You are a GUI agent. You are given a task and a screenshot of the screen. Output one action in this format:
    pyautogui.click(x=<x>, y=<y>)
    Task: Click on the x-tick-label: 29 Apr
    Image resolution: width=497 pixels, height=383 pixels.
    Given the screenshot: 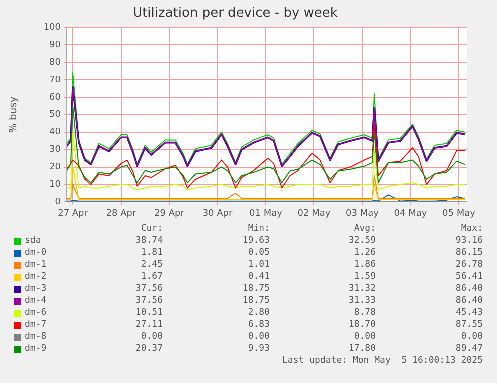 What is the action you would take?
    pyautogui.click(x=169, y=213)
    